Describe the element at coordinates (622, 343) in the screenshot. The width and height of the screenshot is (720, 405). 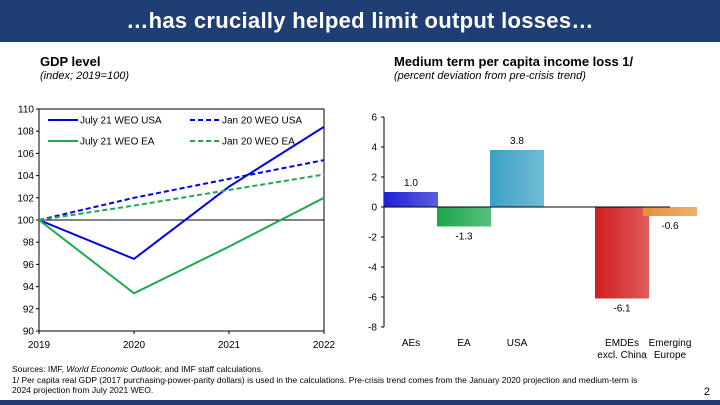
I see `income-category-label: EMDEs` at that location.